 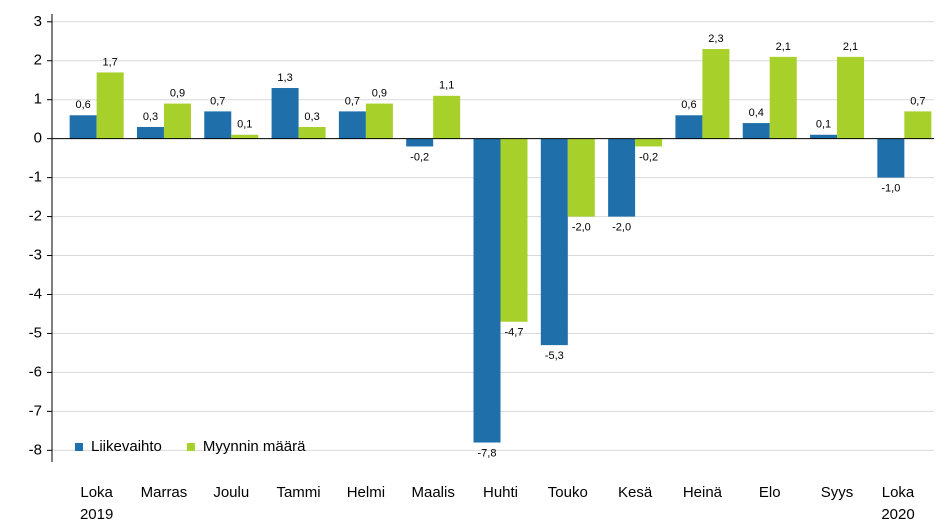 What do you see at coordinates (35, 332) in the screenshot?
I see `y-tick-label: -5` at bounding box center [35, 332].